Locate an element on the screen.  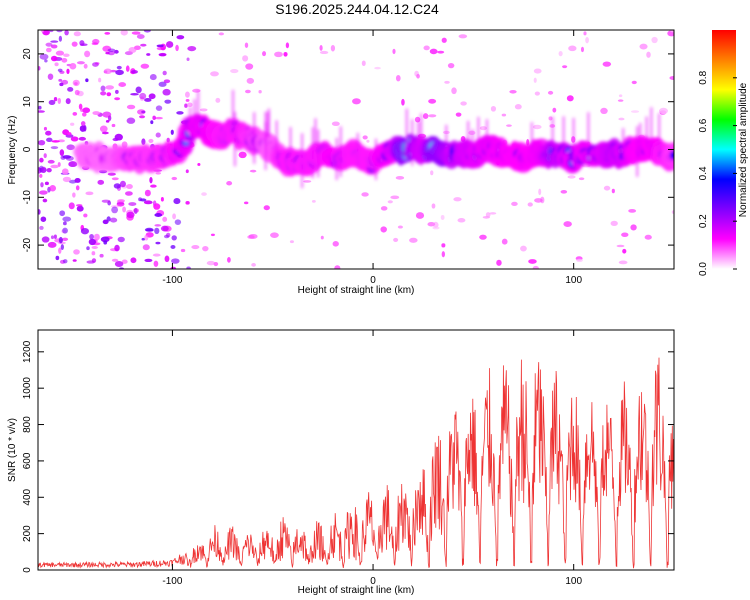
colorbar-tick-label: 0.6 is located at coordinates (703, 125).